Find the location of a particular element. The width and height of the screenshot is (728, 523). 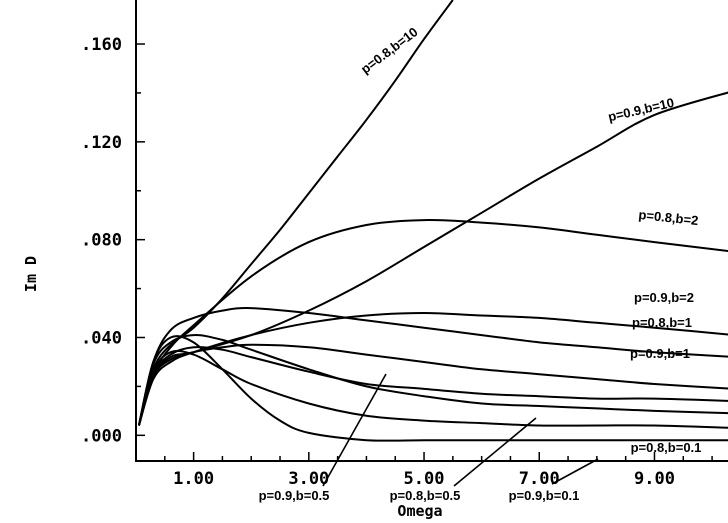

label-p-0-8-b-1: p=0.8,b=1 is located at coordinates (662, 322).